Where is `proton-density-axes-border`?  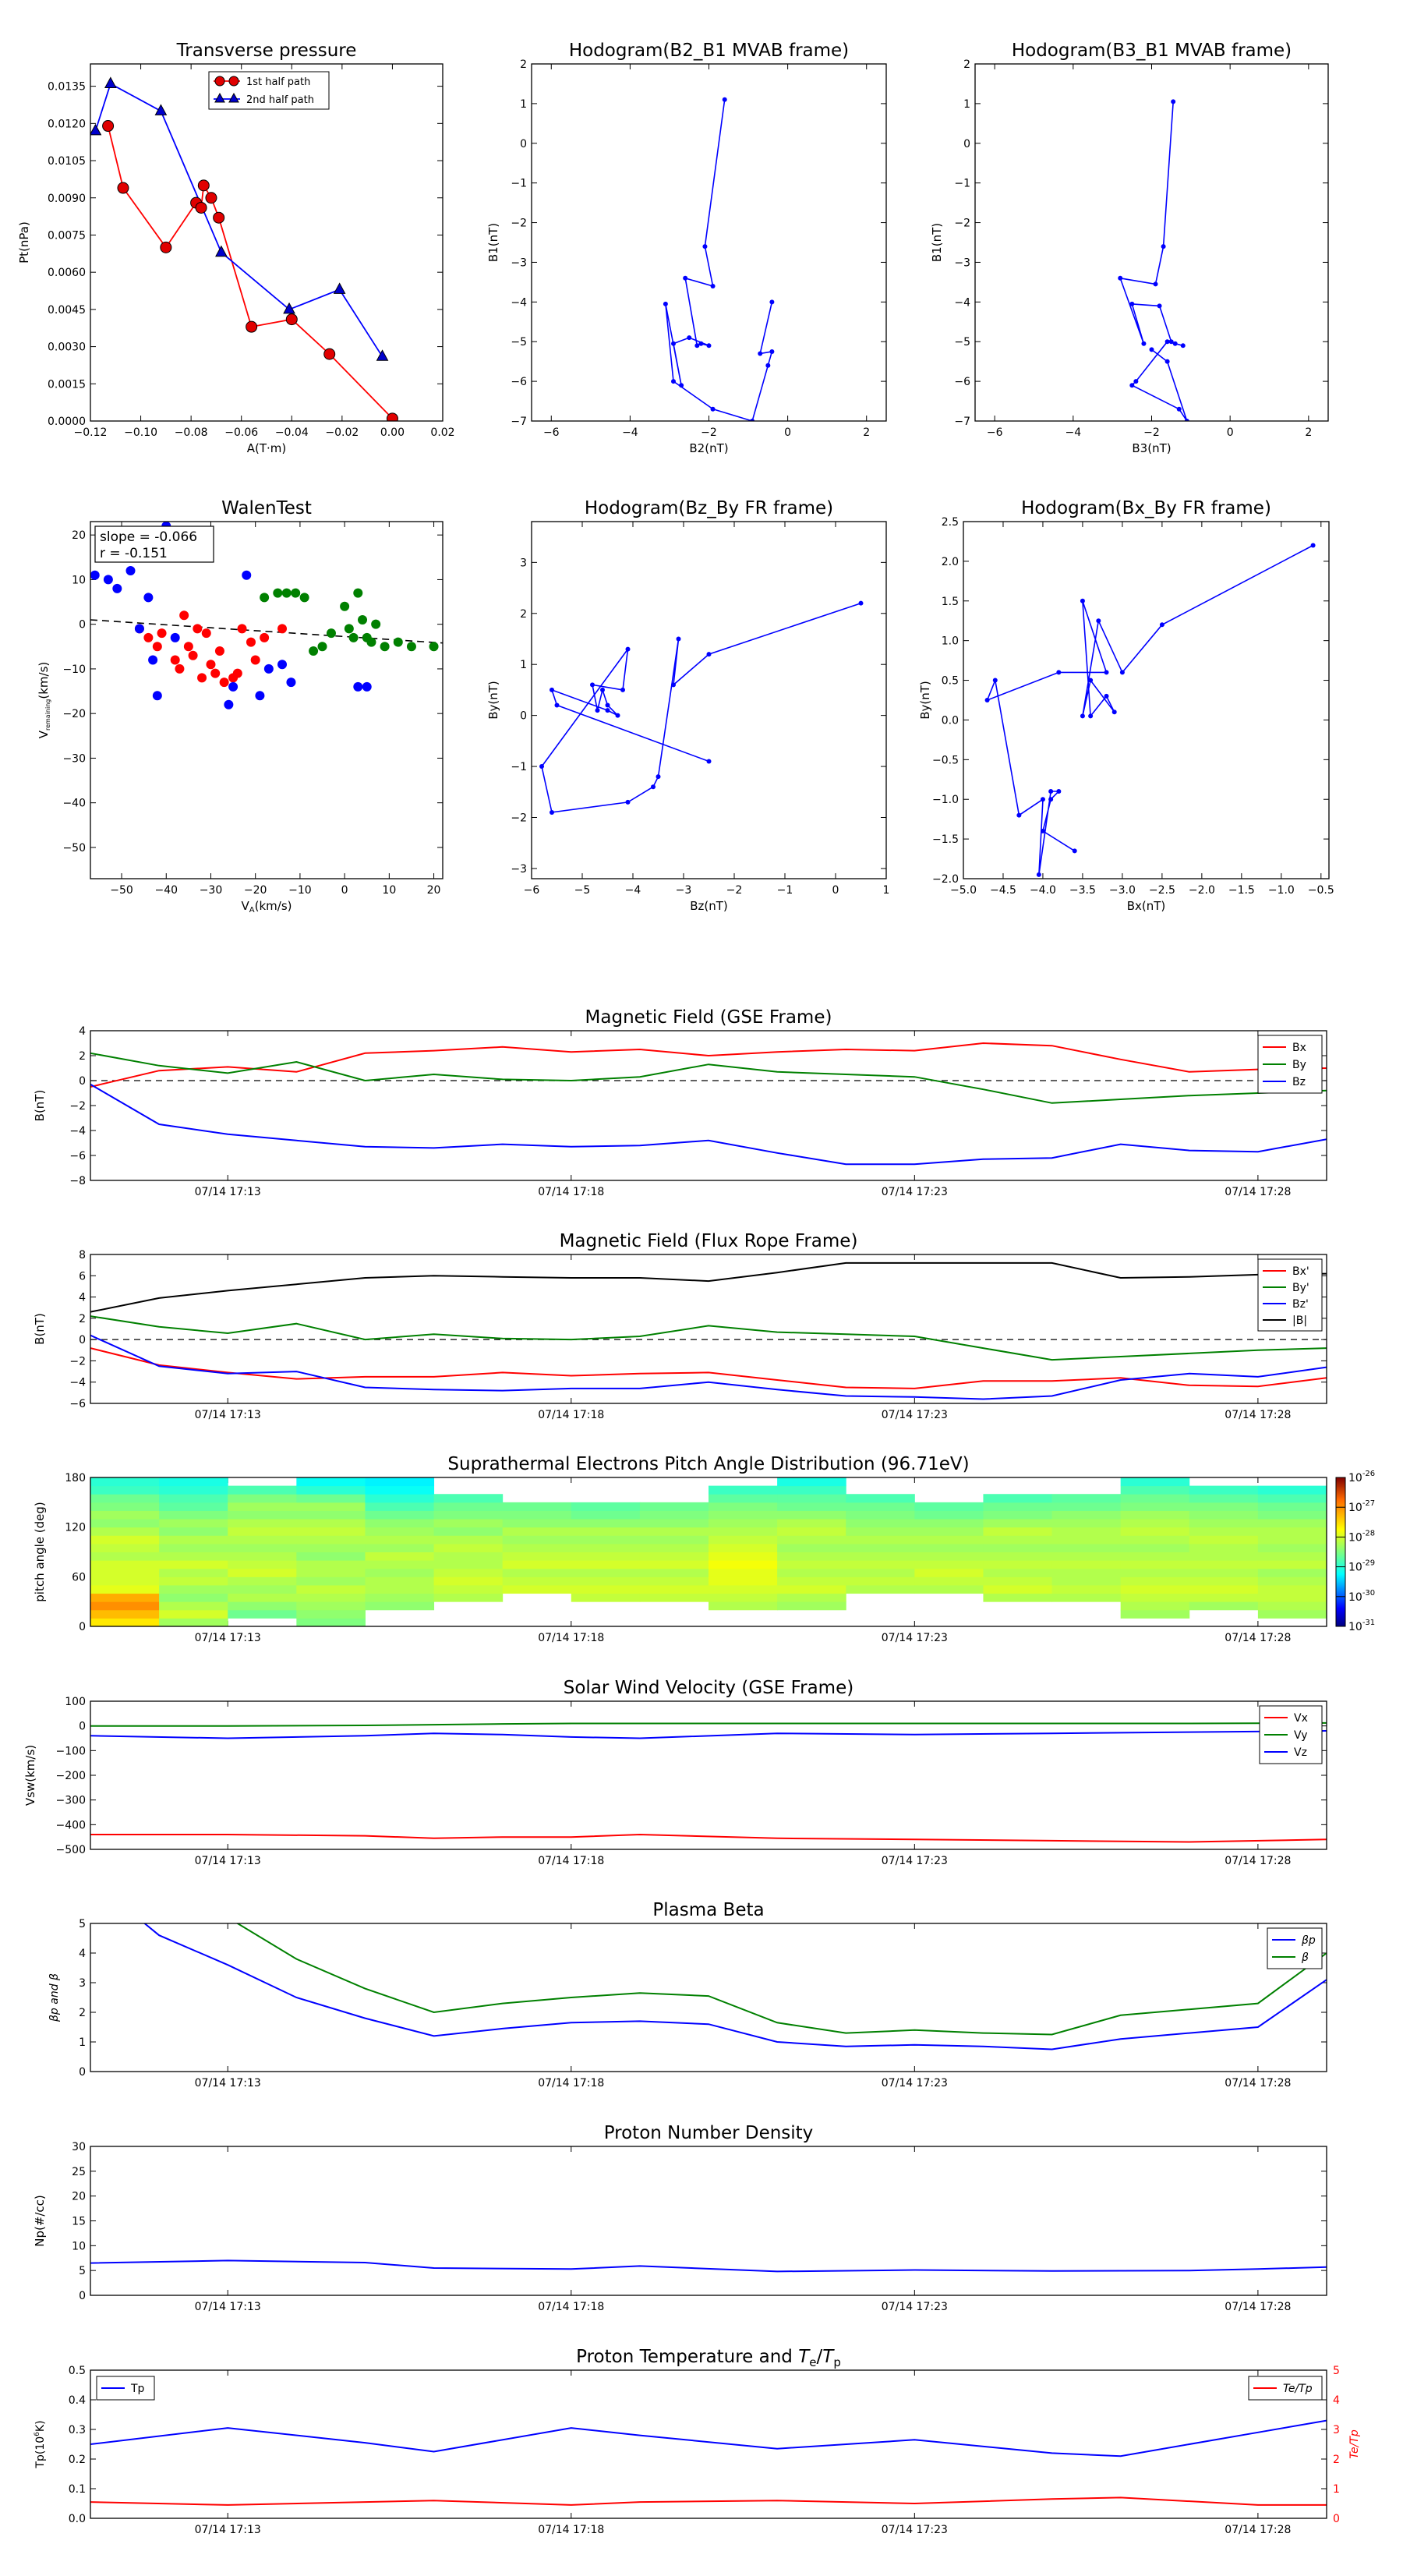
proton-density-axes-border is located at coordinates (708, 2221).